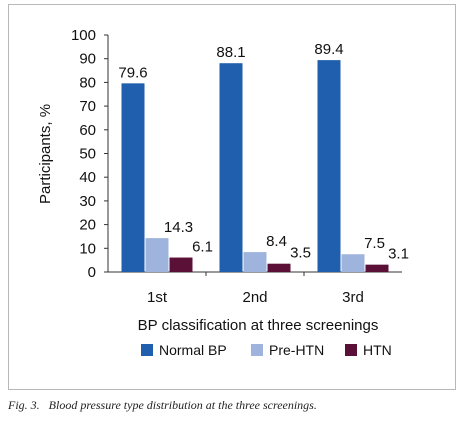 The image size is (468, 425). I want to click on caption-label: Fig. 3., so click(24, 405).